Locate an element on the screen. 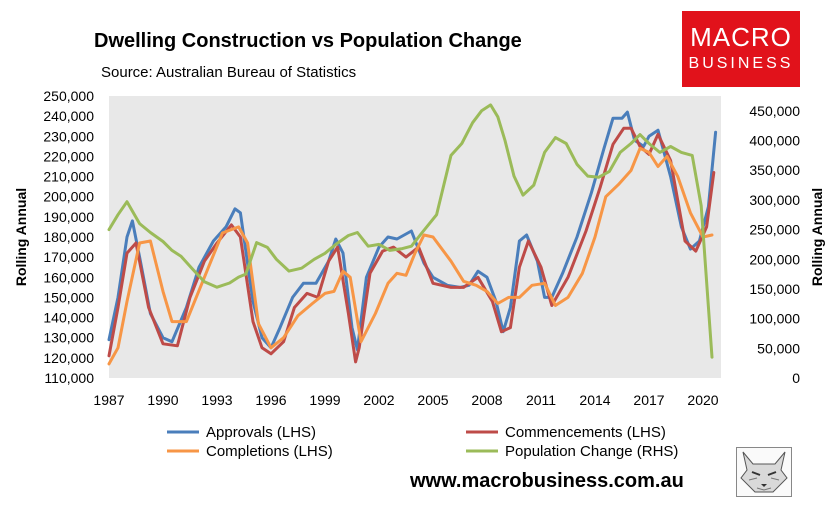 The image size is (835, 509). y-left-tick-label: 200,000 is located at coordinates (68, 197).